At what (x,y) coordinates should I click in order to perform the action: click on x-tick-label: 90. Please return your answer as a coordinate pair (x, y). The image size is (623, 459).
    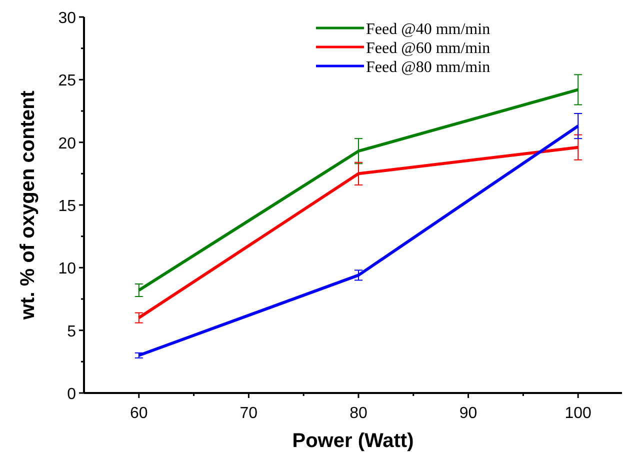
    Looking at the image, I should click on (468, 413).